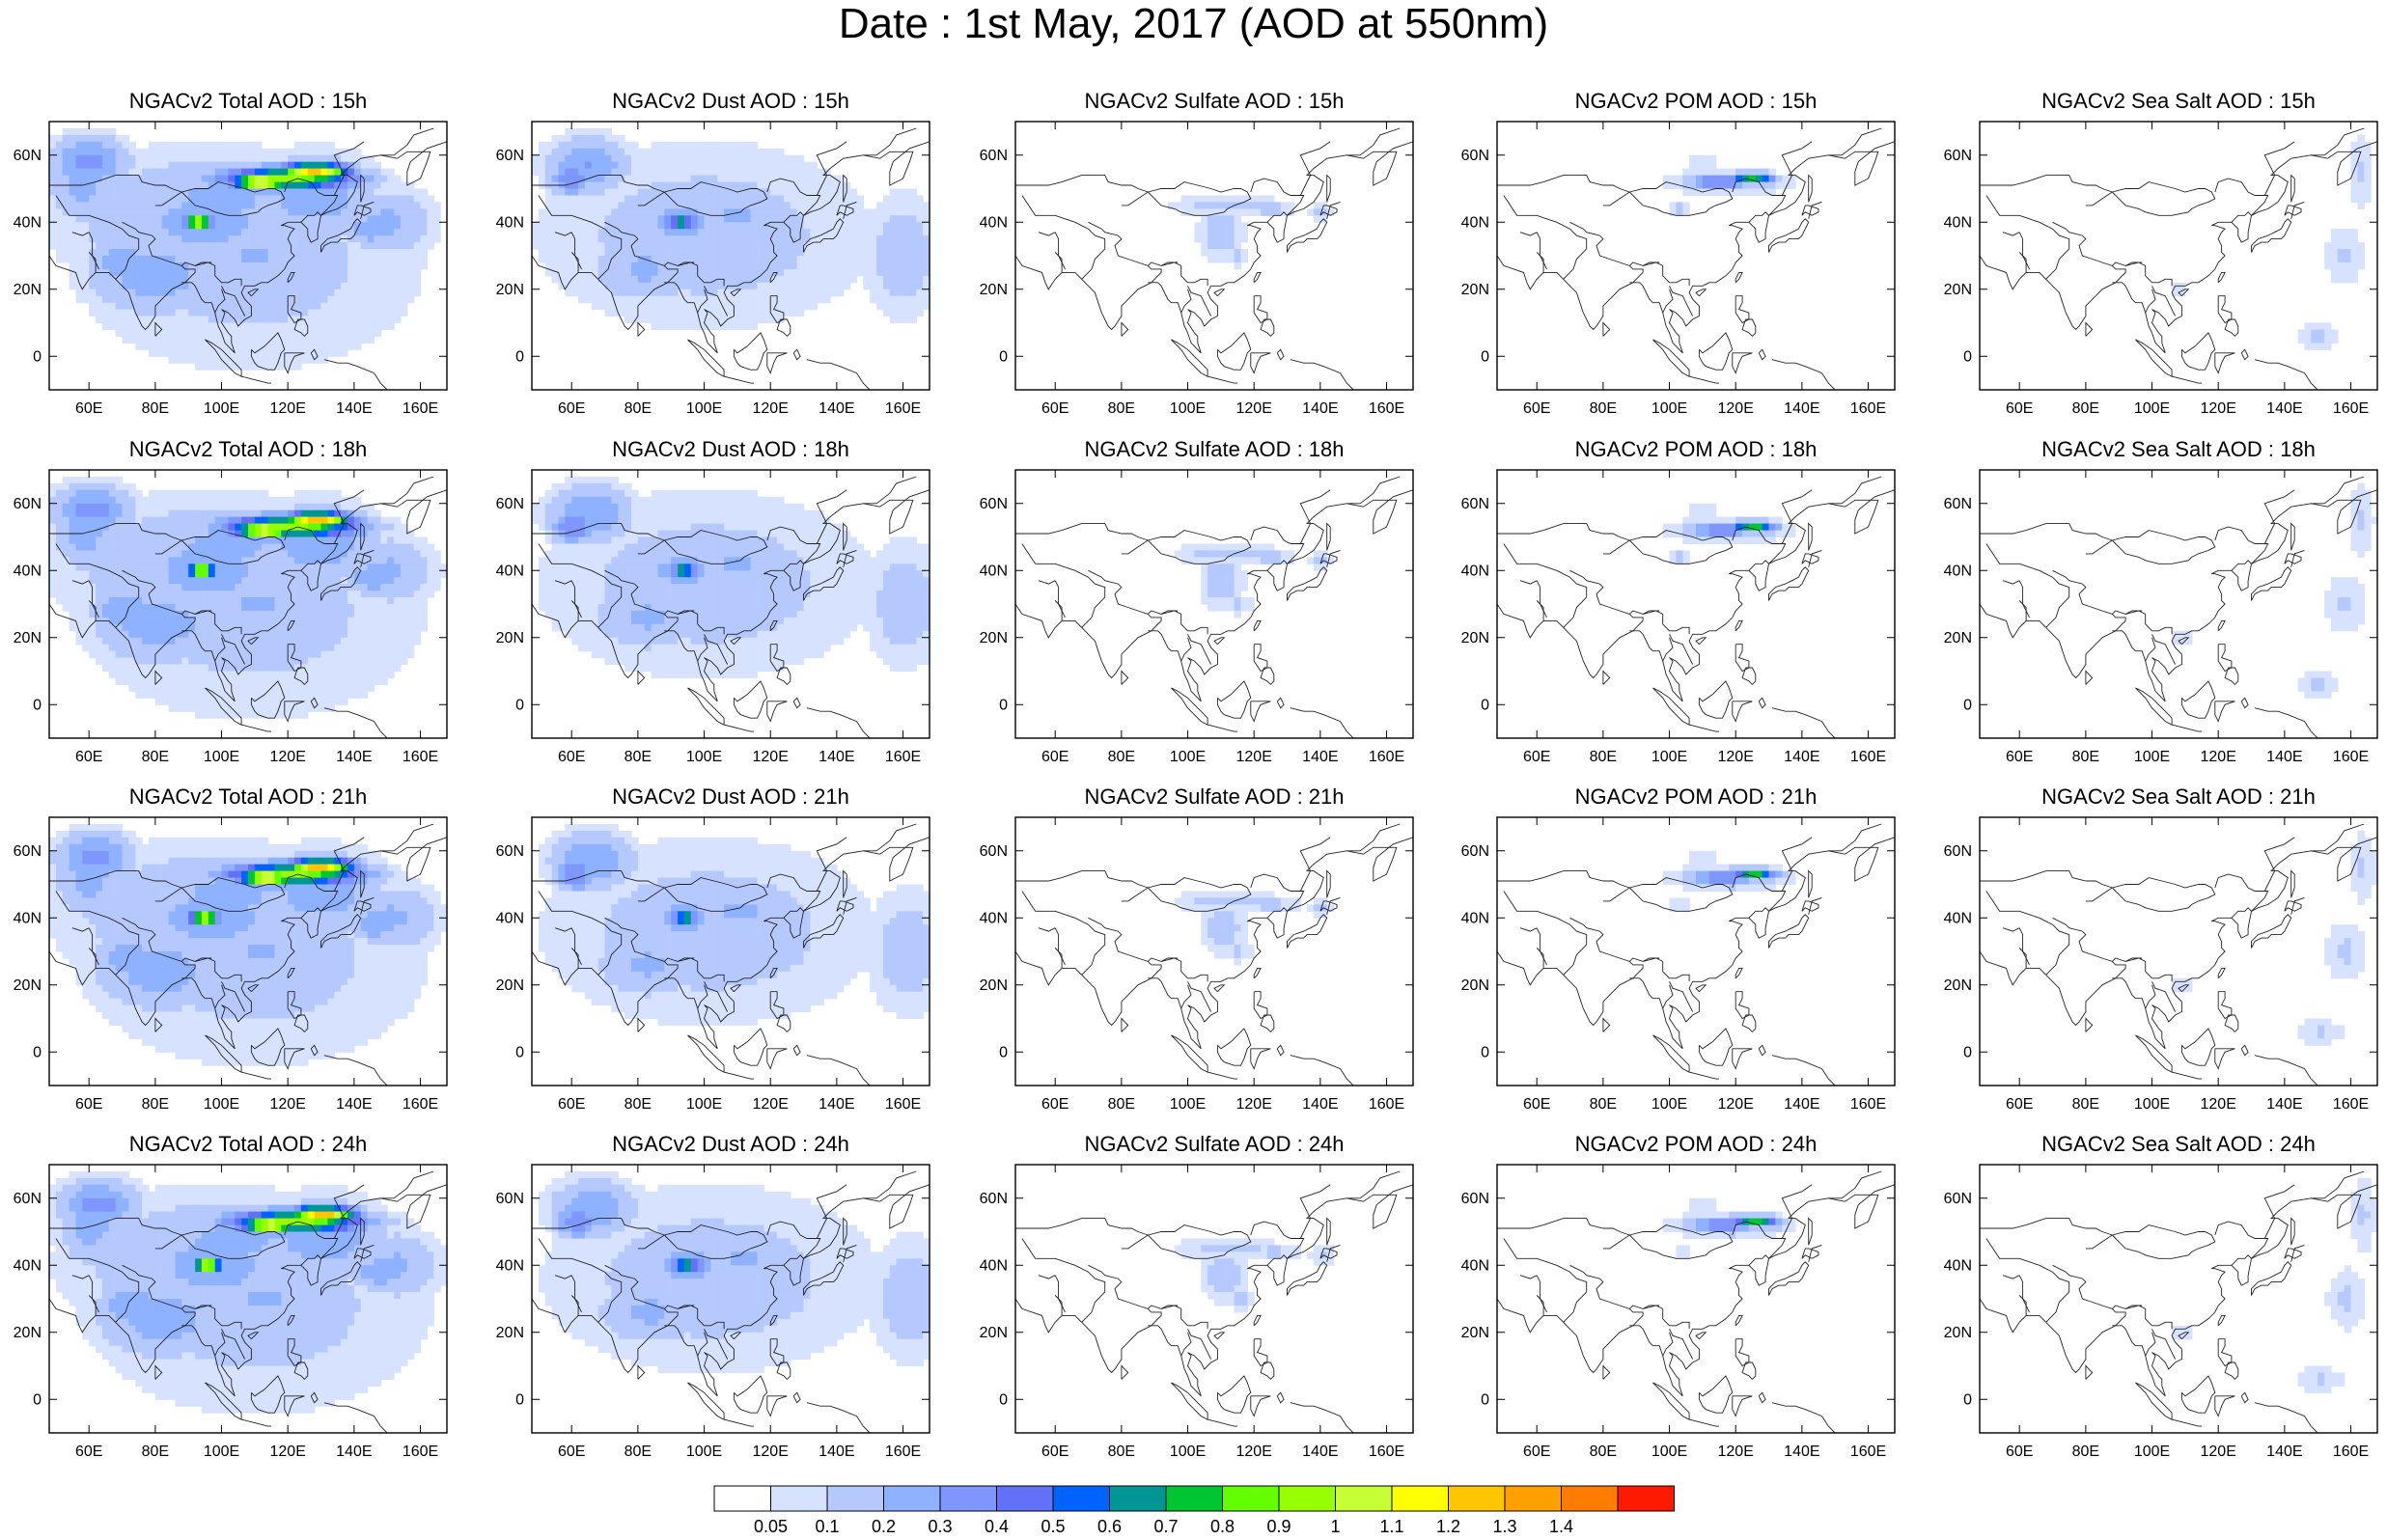  I want to click on colorbar-label: 0.7, so click(1165, 1526).